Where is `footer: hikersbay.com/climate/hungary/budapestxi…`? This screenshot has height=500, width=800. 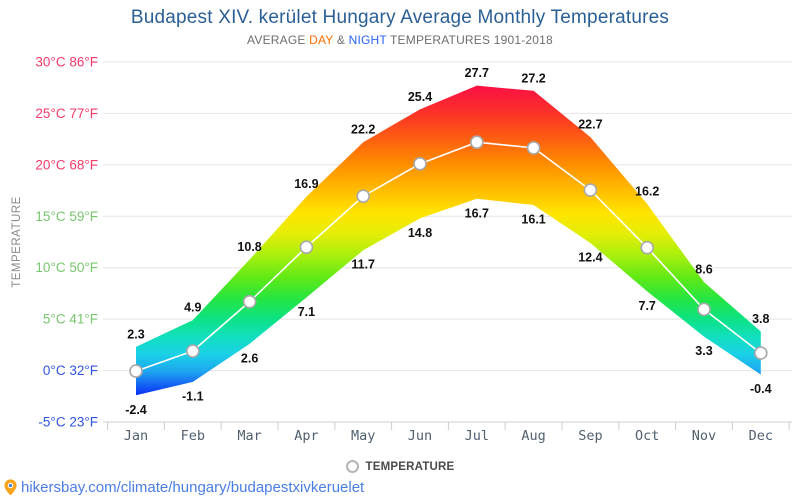 footer: hikersbay.com/climate/hungary/budapestxi… is located at coordinates (184, 487).